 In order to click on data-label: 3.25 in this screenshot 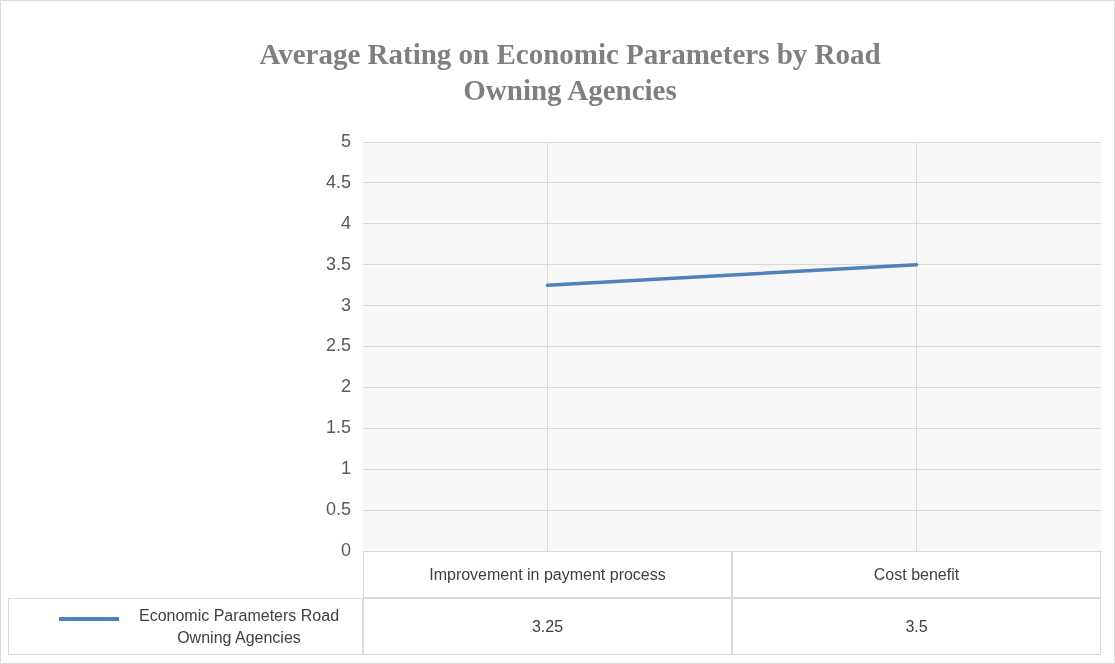, I will do `click(547, 626)`.